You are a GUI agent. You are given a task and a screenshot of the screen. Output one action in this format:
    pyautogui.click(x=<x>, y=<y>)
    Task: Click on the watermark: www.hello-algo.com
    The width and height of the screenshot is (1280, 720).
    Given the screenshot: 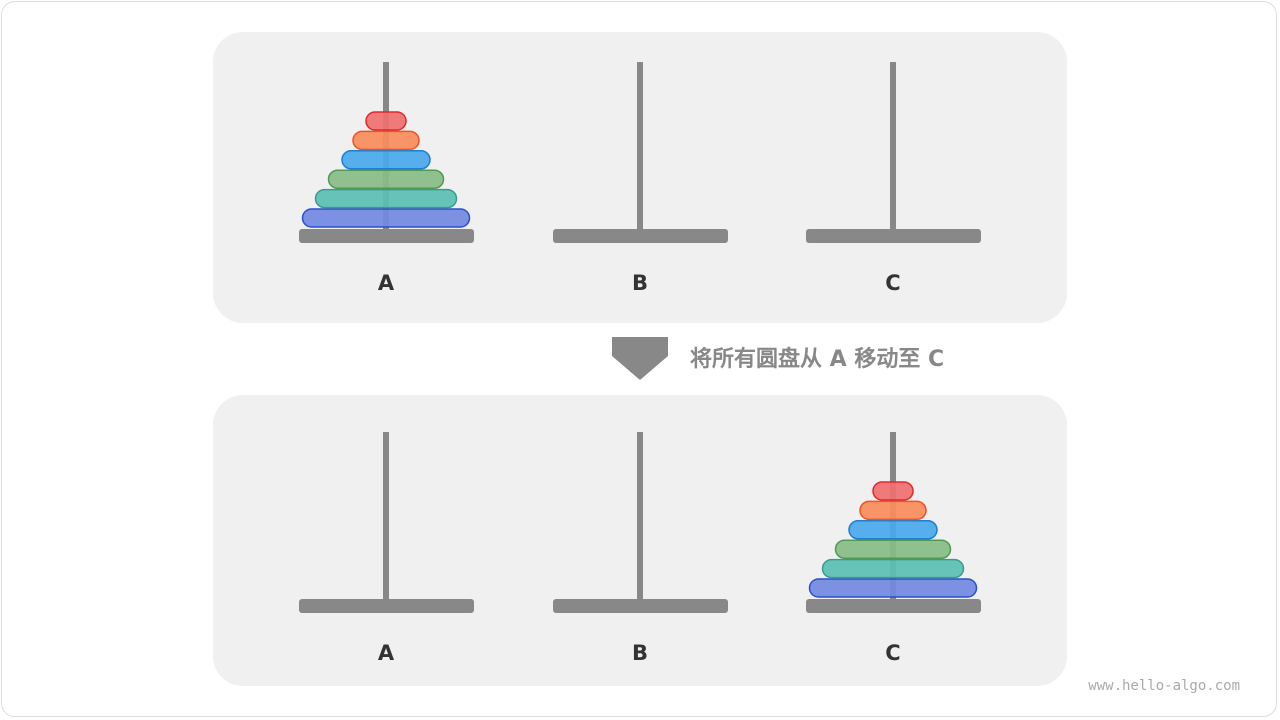 What is the action you would take?
    pyautogui.click(x=1164, y=686)
    